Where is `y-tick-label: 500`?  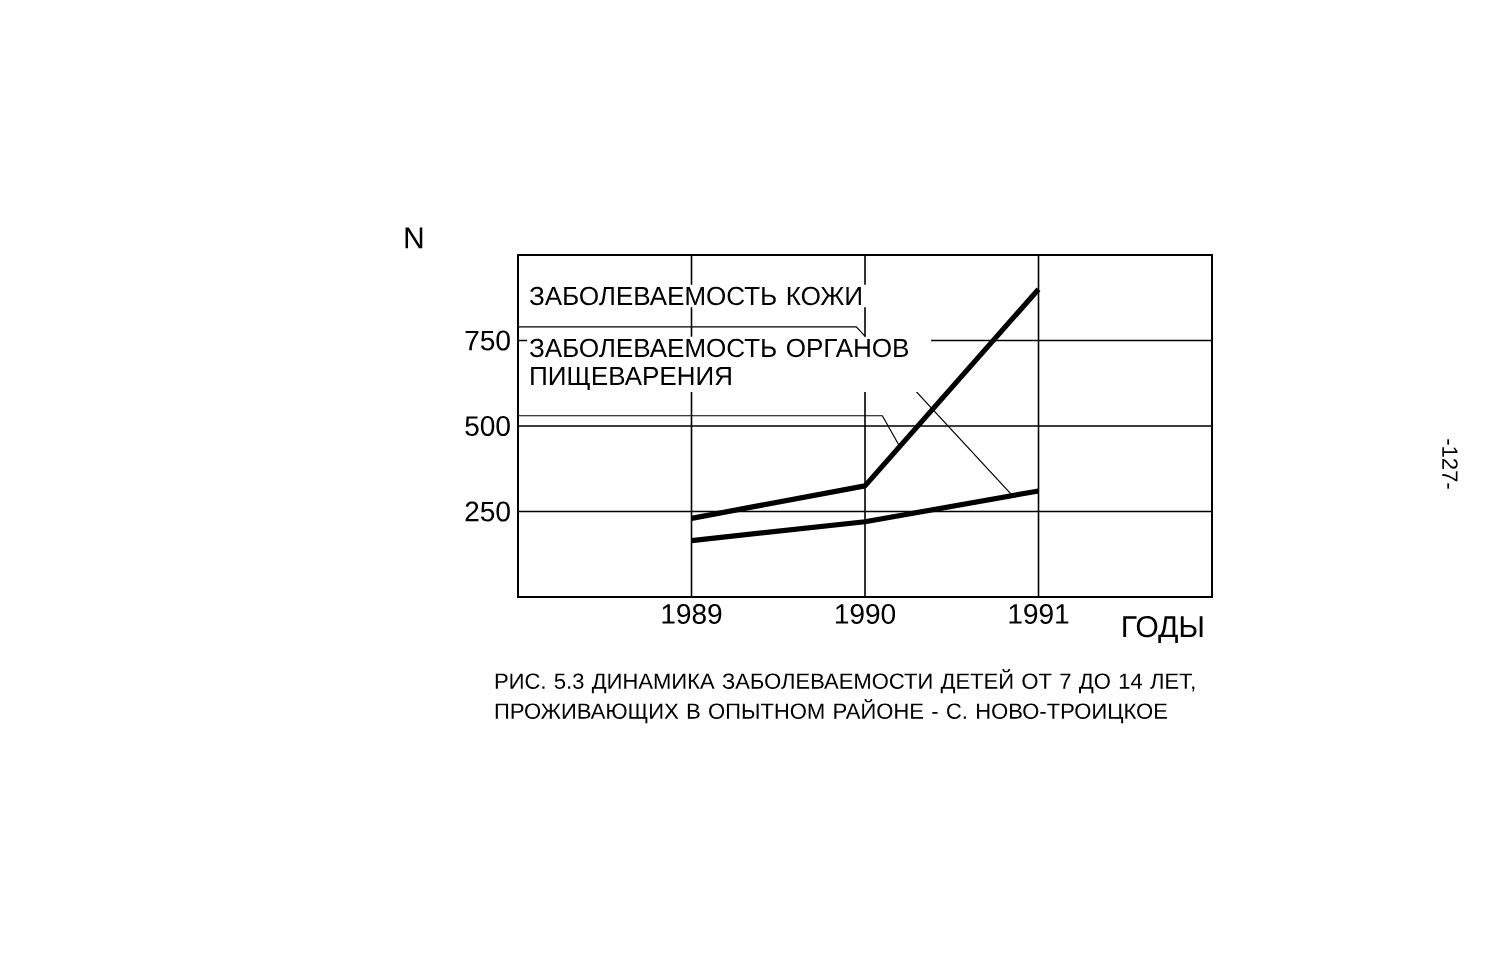 y-tick-label: 500 is located at coordinates (487, 426).